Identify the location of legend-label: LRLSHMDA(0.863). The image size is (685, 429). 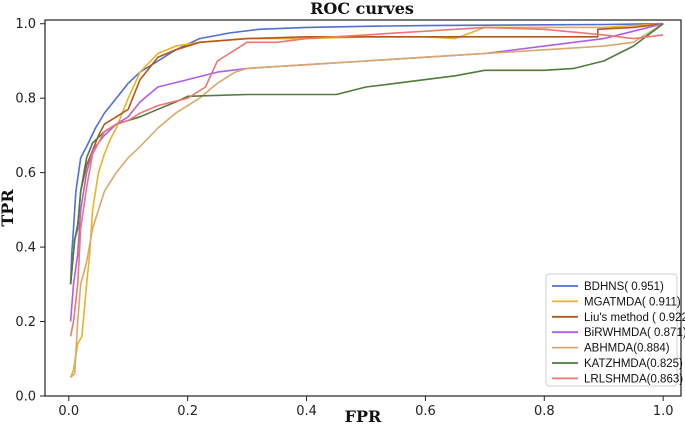
(633, 379).